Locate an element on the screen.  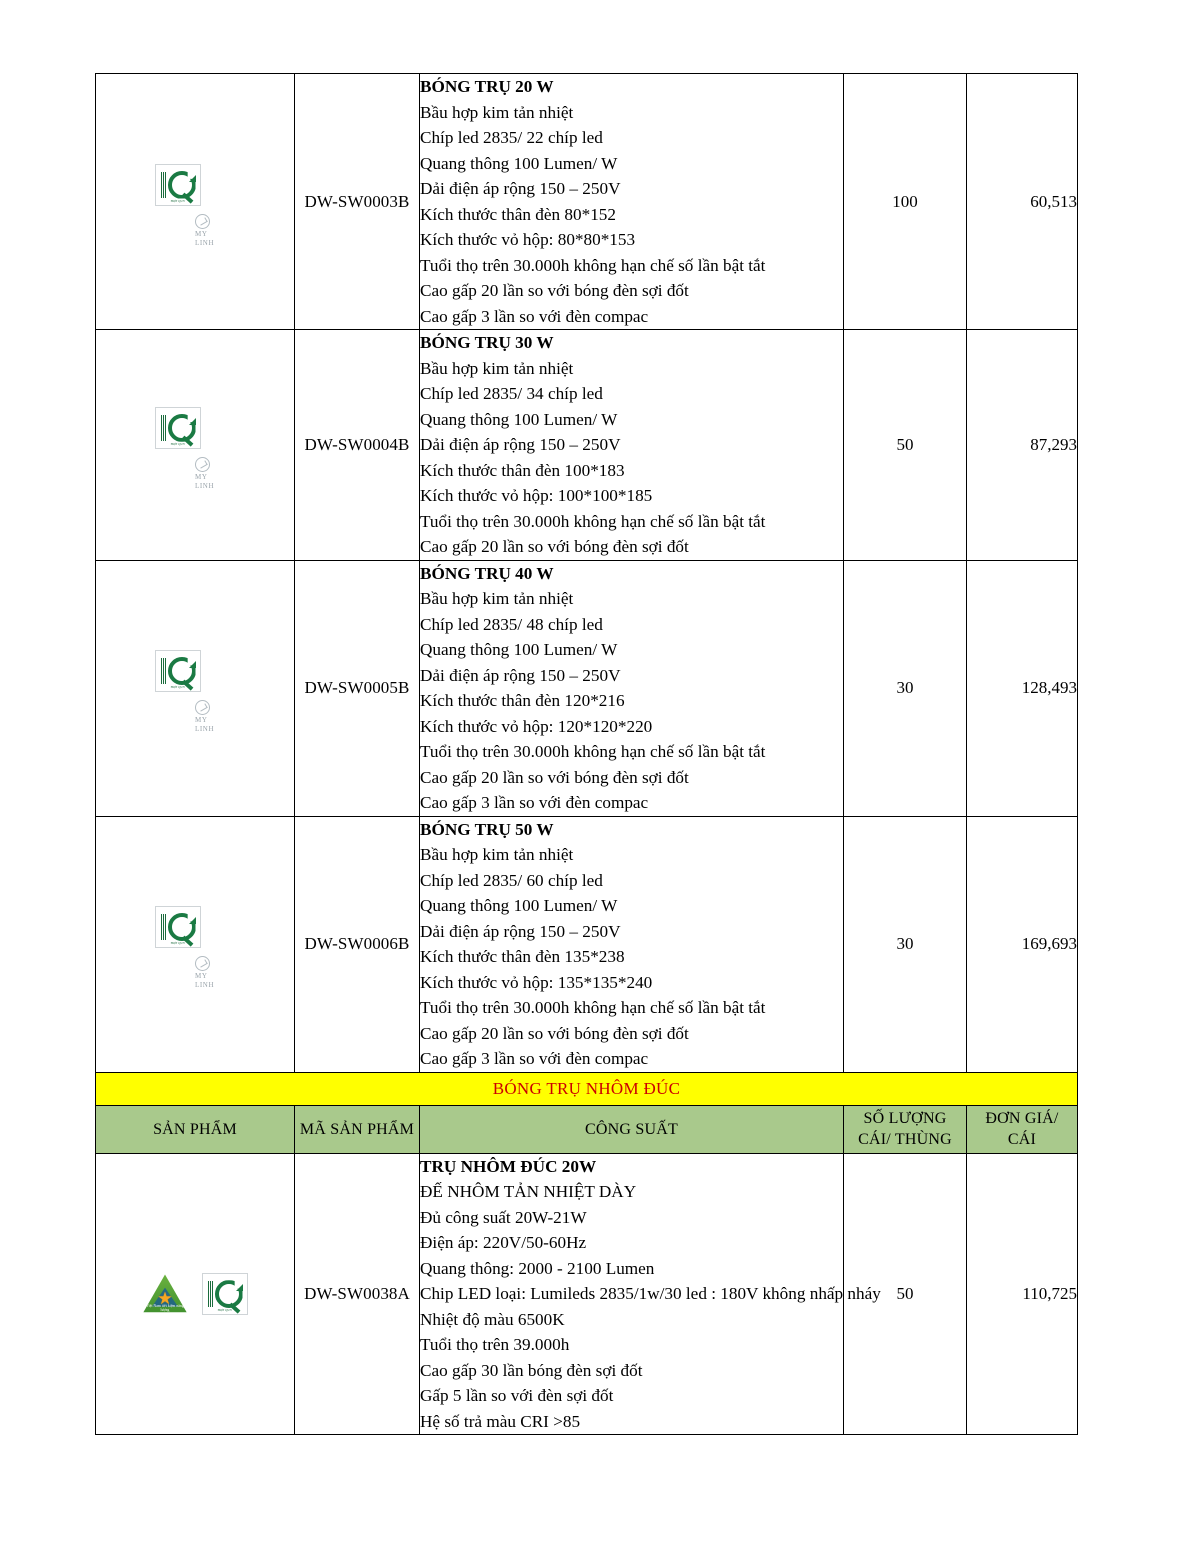
spec-line: Nhiệt độ màu 6500K is located at coordinates (492, 1319).